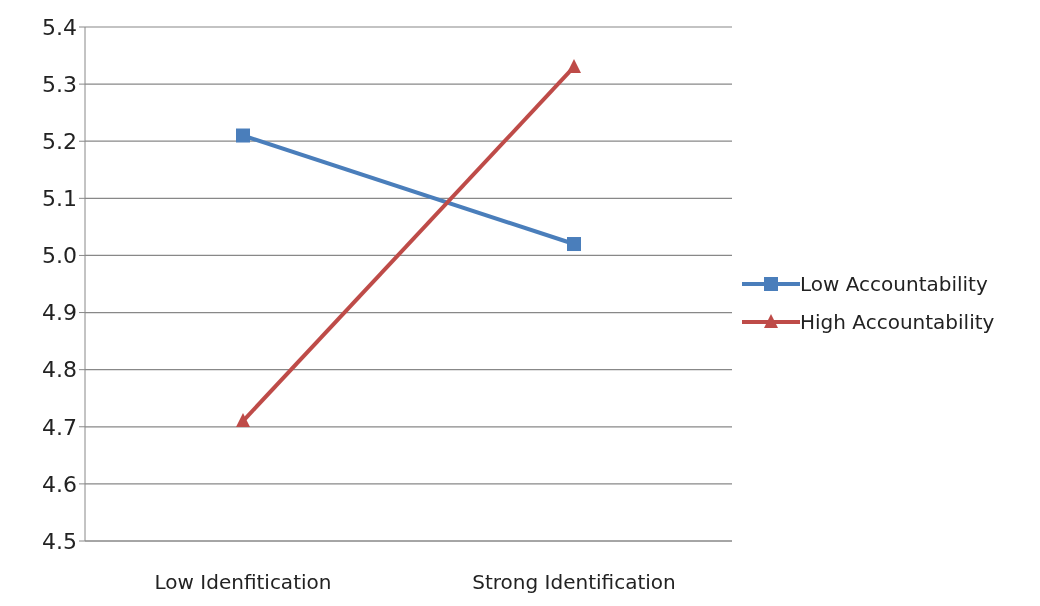 The height and width of the screenshot is (606, 1040). What do you see at coordinates (574, 582) in the screenshot?
I see `x-tick-label: Strong Identification` at bounding box center [574, 582].